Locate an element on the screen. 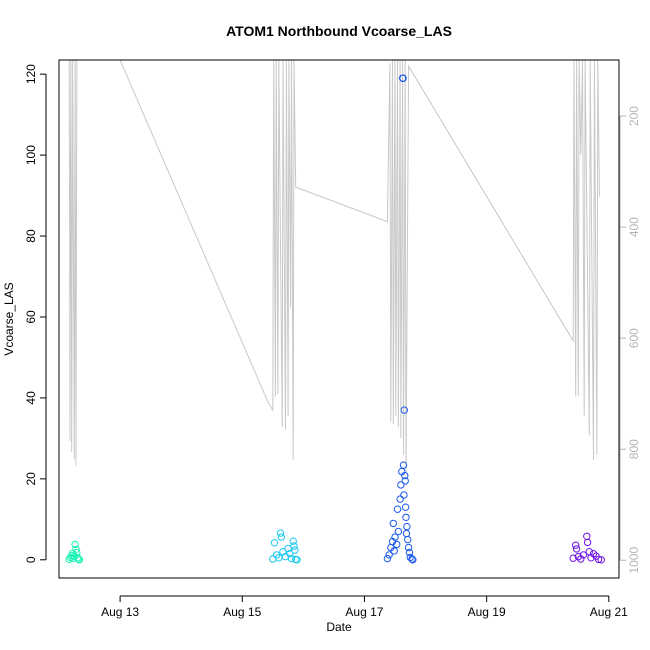 This screenshot has width=650, height=650. secondary-tick-label: 1000 is located at coordinates (634, 560).